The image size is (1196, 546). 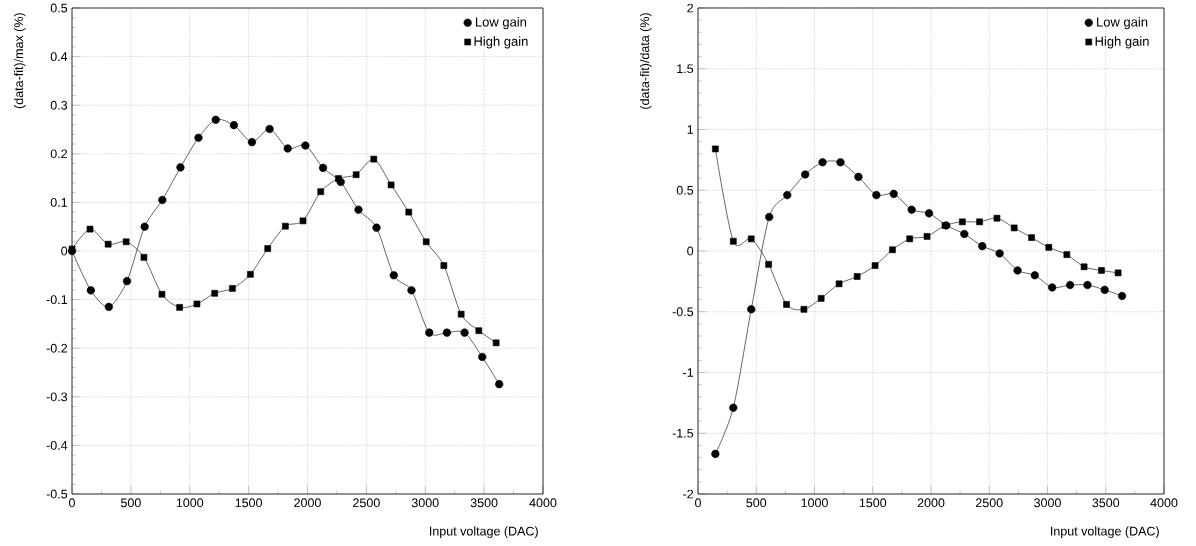 What do you see at coordinates (645, 61) in the screenshot?
I see `y-axis-title: (data-fit)/data (%)` at bounding box center [645, 61].